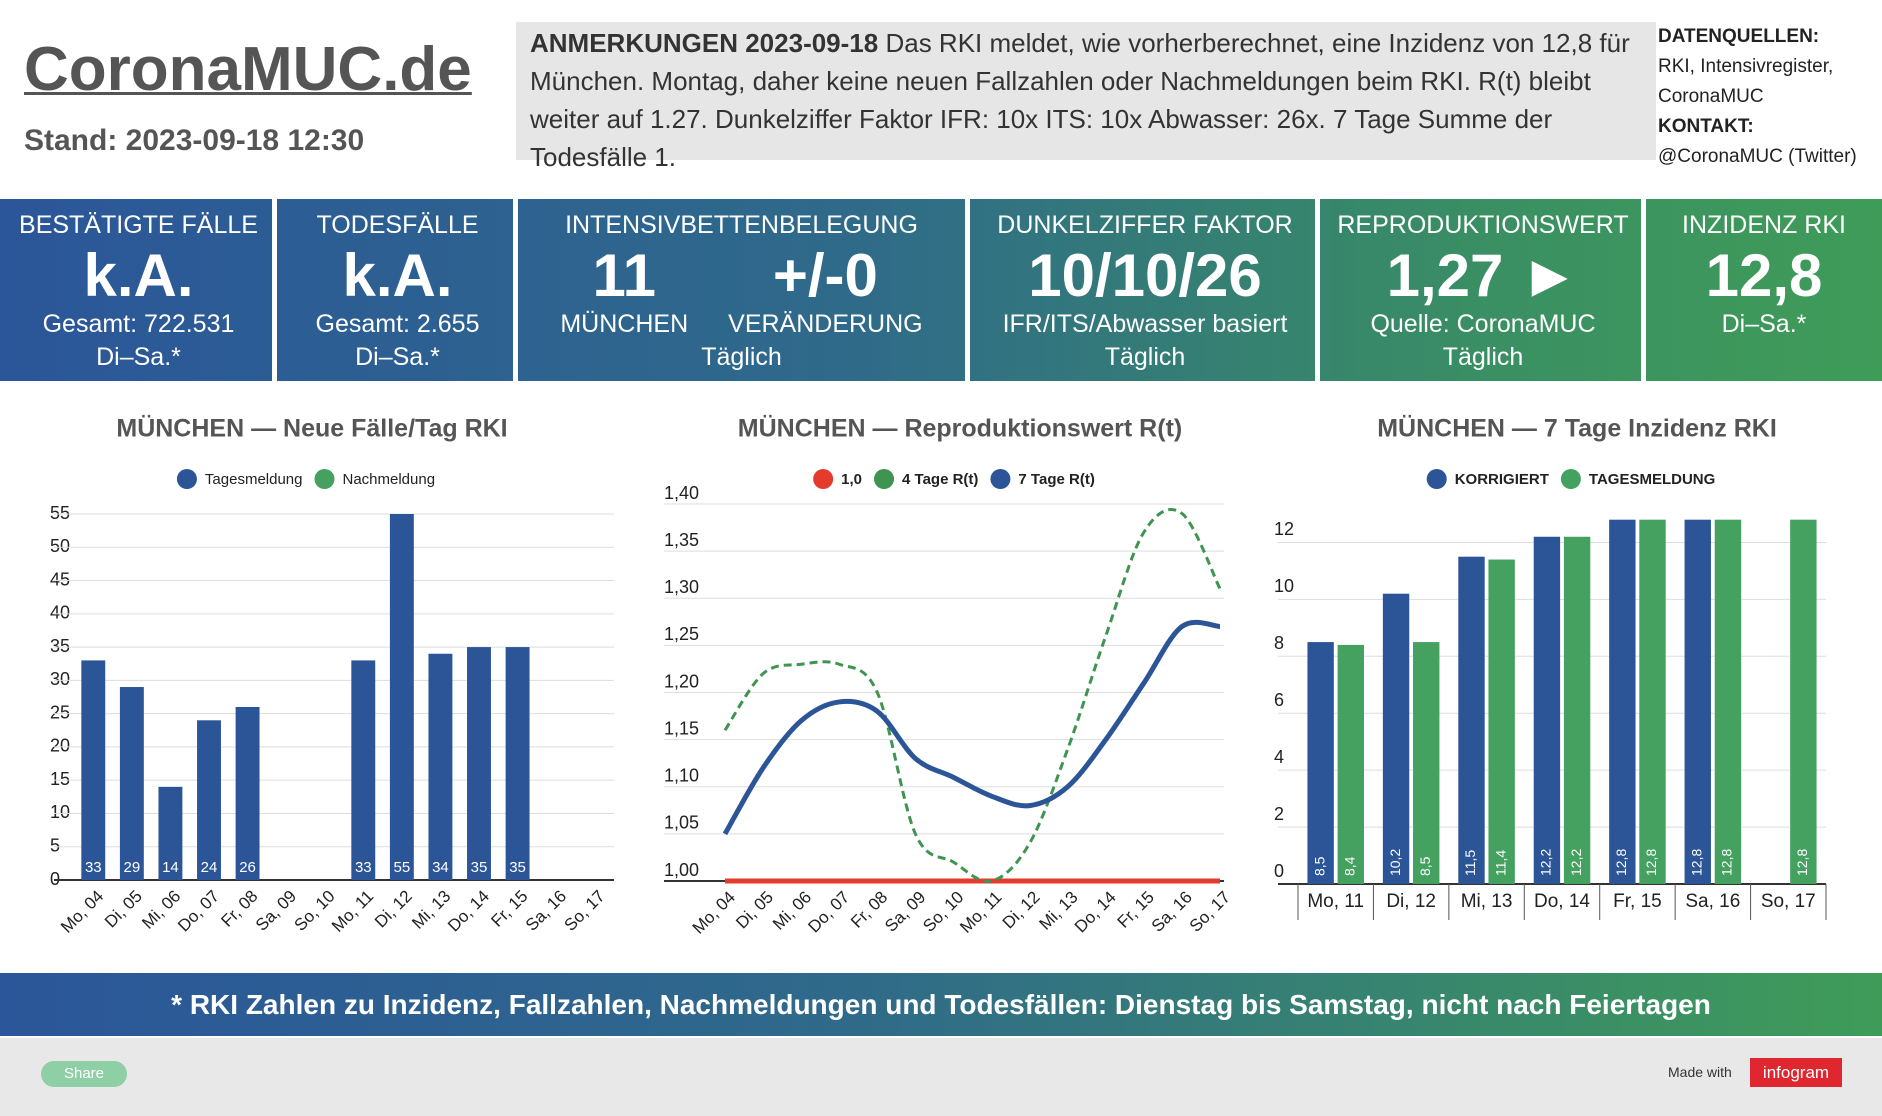  Describe the element at coordinates (1700, 1072) in the screenshot. I see `made-with: Made with` at that location.